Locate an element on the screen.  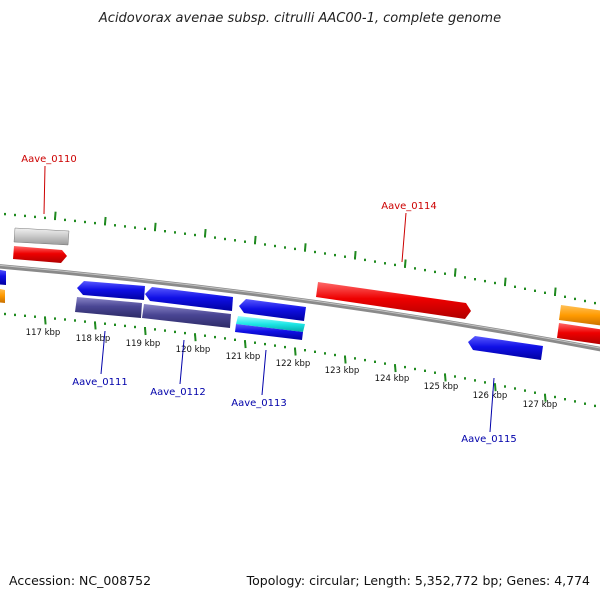
gene-blue-aave-0111-a is located at coordinates (111, 290).